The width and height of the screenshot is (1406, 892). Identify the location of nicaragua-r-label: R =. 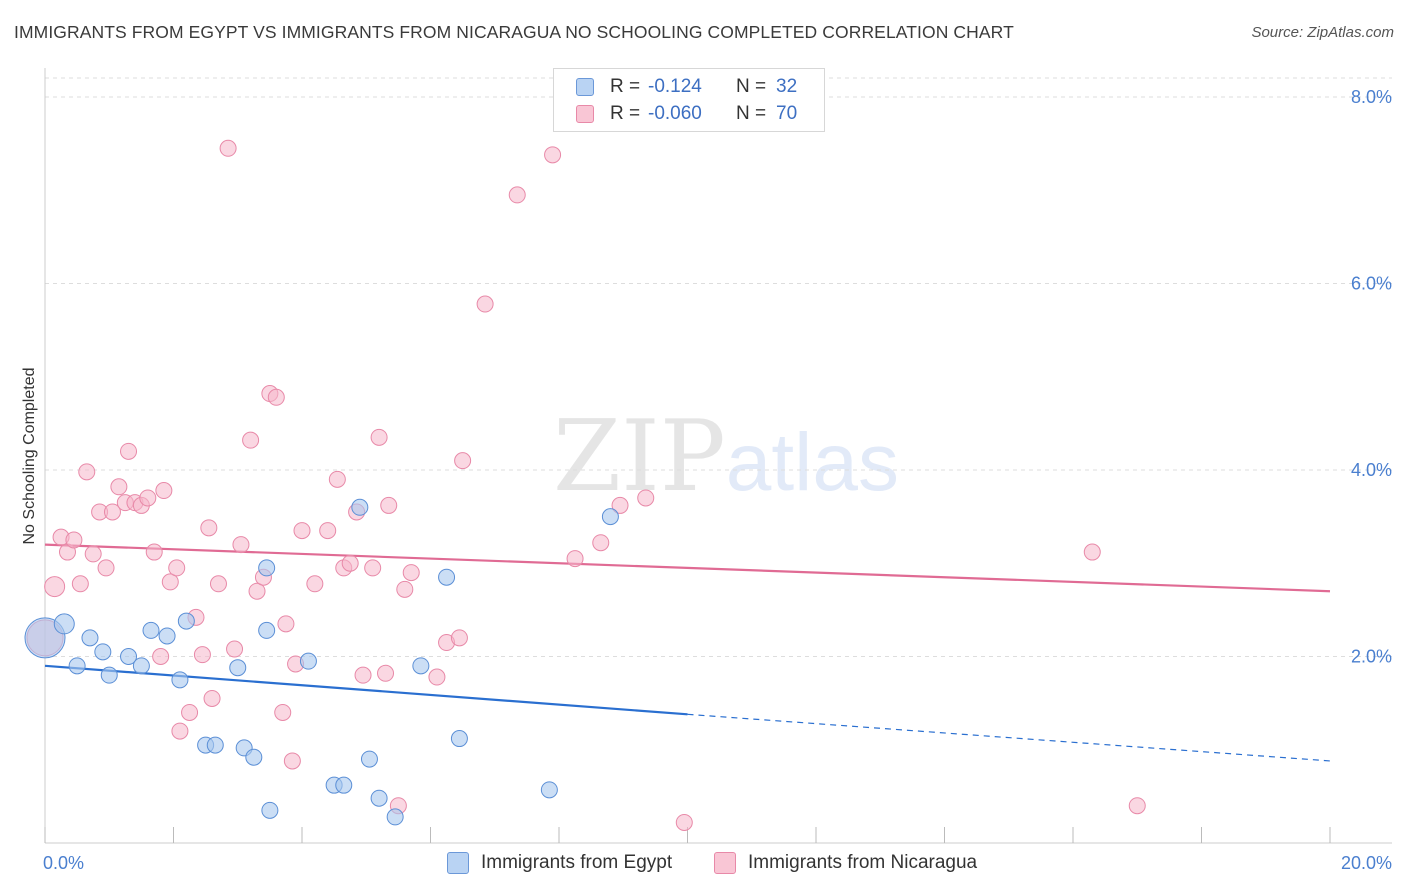
(625, 113).